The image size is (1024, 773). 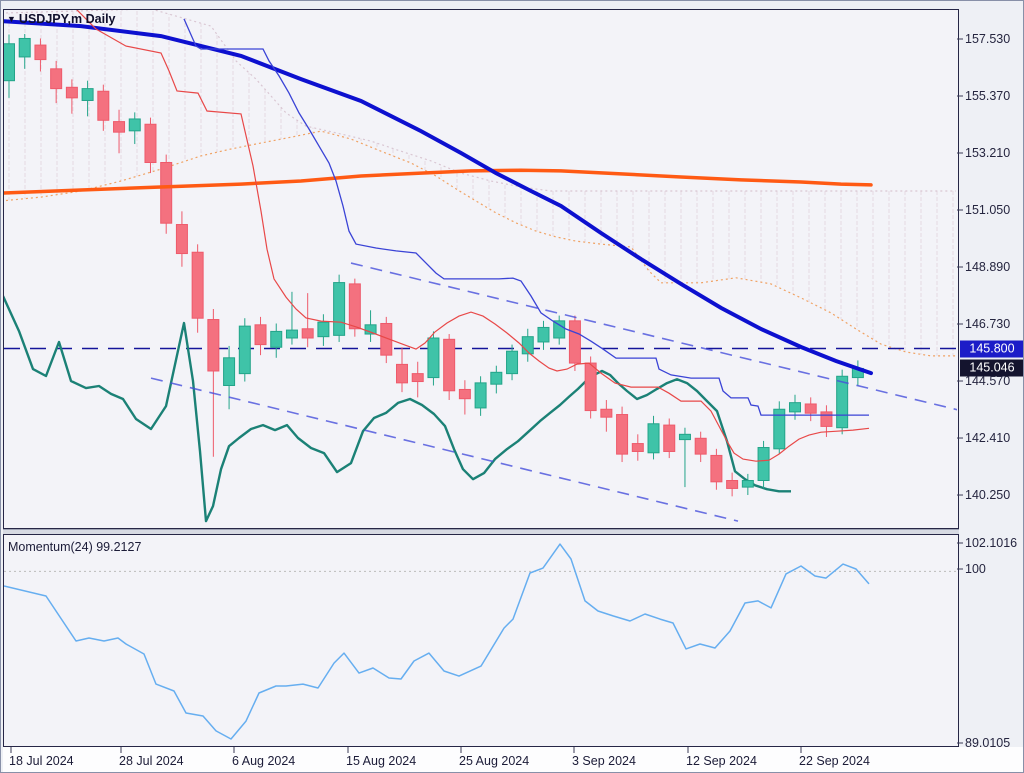 What do you see at coordinates (988, 96) in the screenshot?
I see `price-axis-label: 155.370` at bounding box center [988, 96].